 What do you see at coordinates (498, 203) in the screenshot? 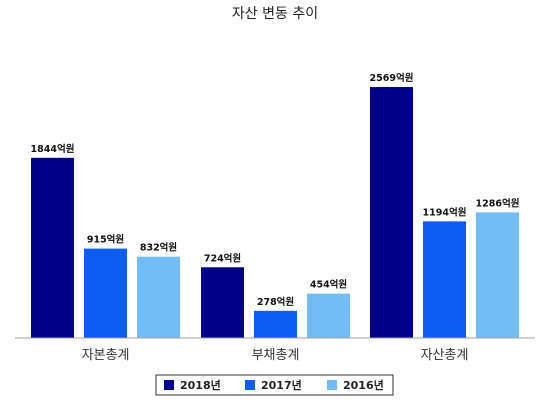
I see `data-label: 1286억원` at bounding box center [498, 203].